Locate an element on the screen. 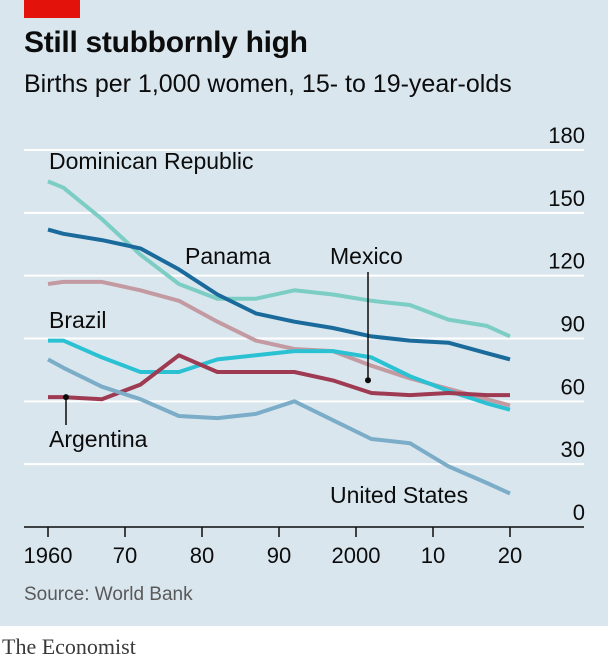 Image resolution: width=608 pixels, height=662 pixels. series-label-panama: Panama is located at coordinates (228, 256).